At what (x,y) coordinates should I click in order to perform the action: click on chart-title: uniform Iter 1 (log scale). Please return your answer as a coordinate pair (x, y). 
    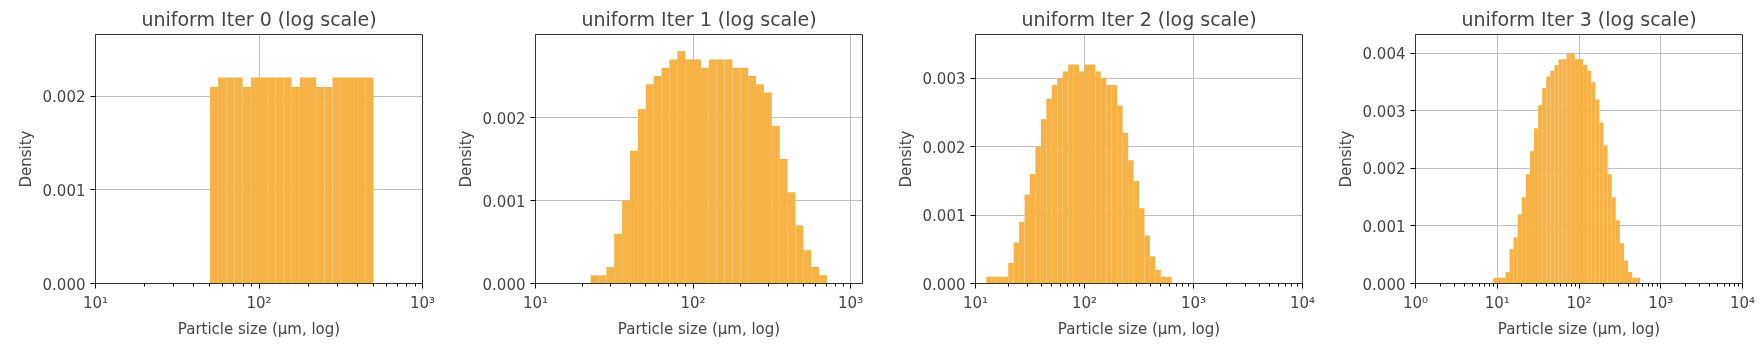
    Looking at the image, I should click on (699, 18).